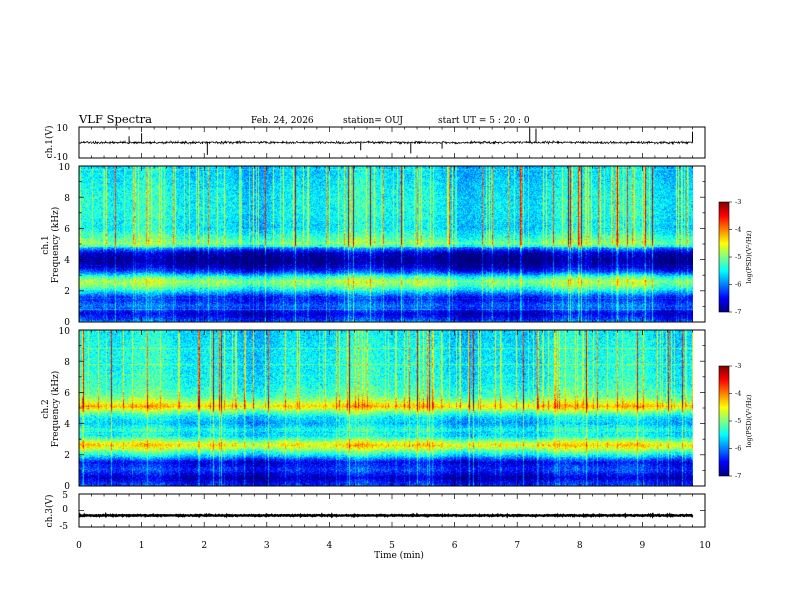 This screenshot has height=612, width=792. I want to click on ch2-ytick-4: 4, so click(67, 425).